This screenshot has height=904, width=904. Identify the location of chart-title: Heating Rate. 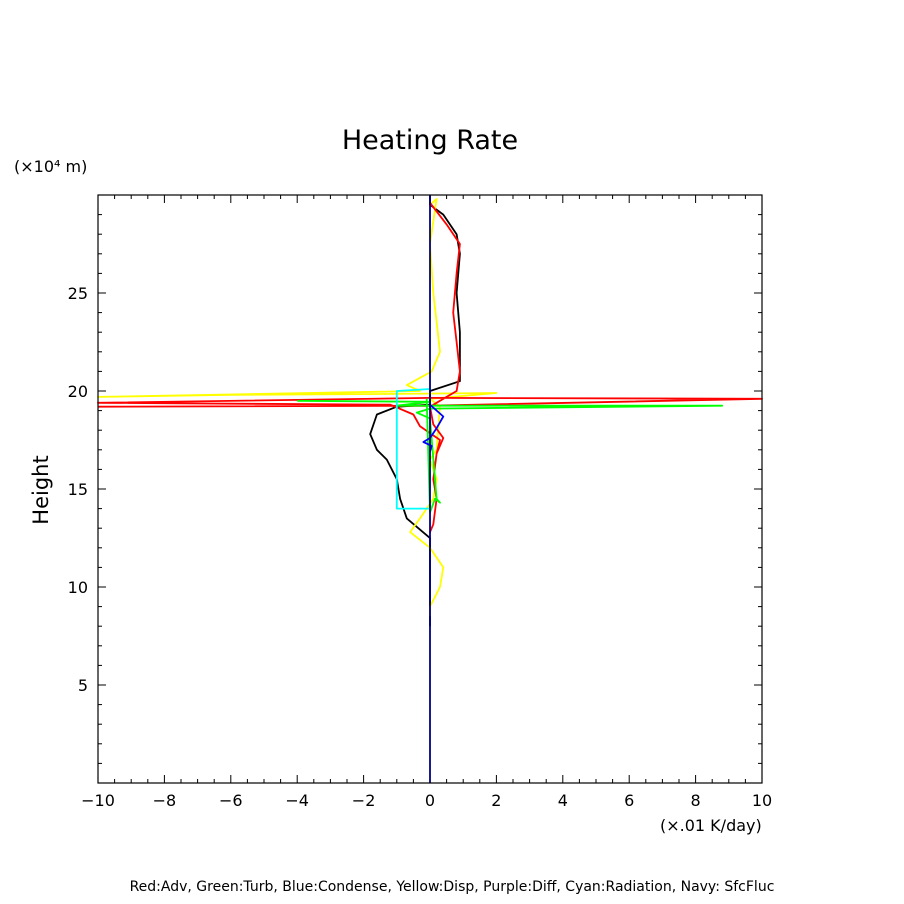
(430, 140).